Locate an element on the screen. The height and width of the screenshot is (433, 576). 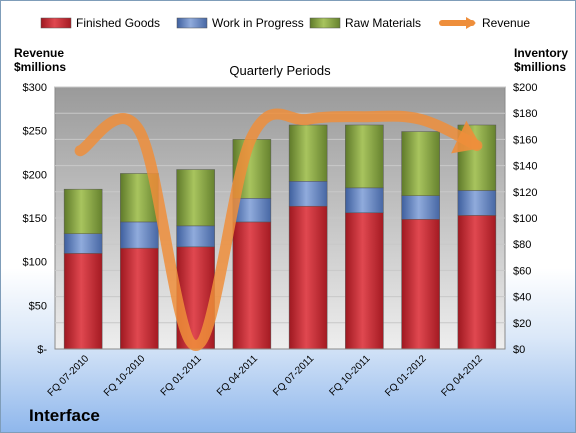
x-tick-label: FQ 10-2010 is located at coordinates (125, 376).